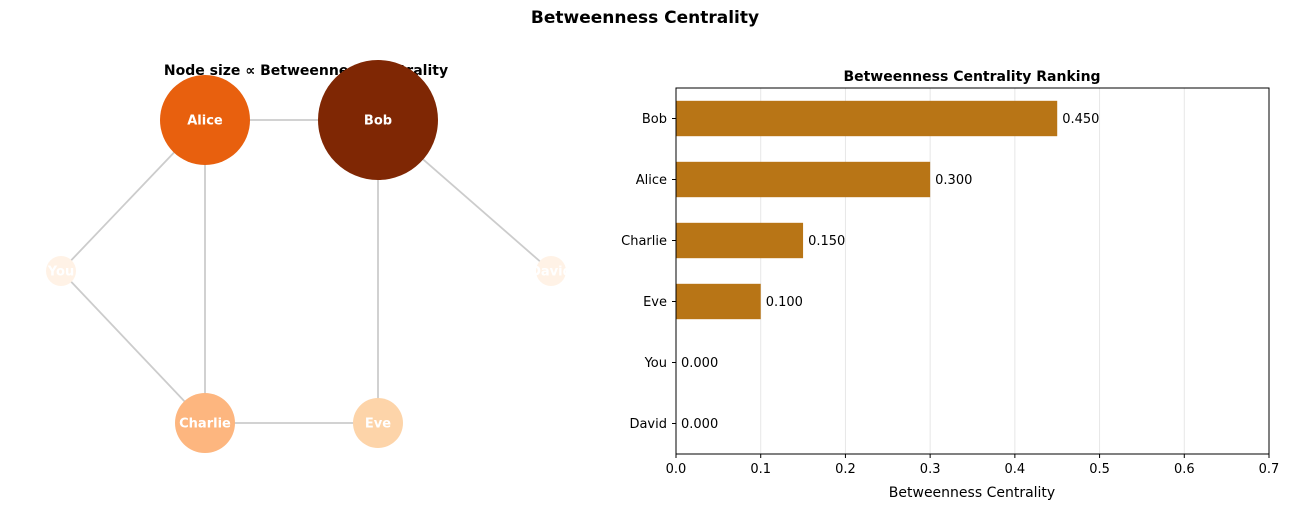 The image size is (1290, 509). Describe the element at coordinates (971, 77) in the screenshot. I see `bar-chart-title: Betweenness Centrality Ranking` at that location.